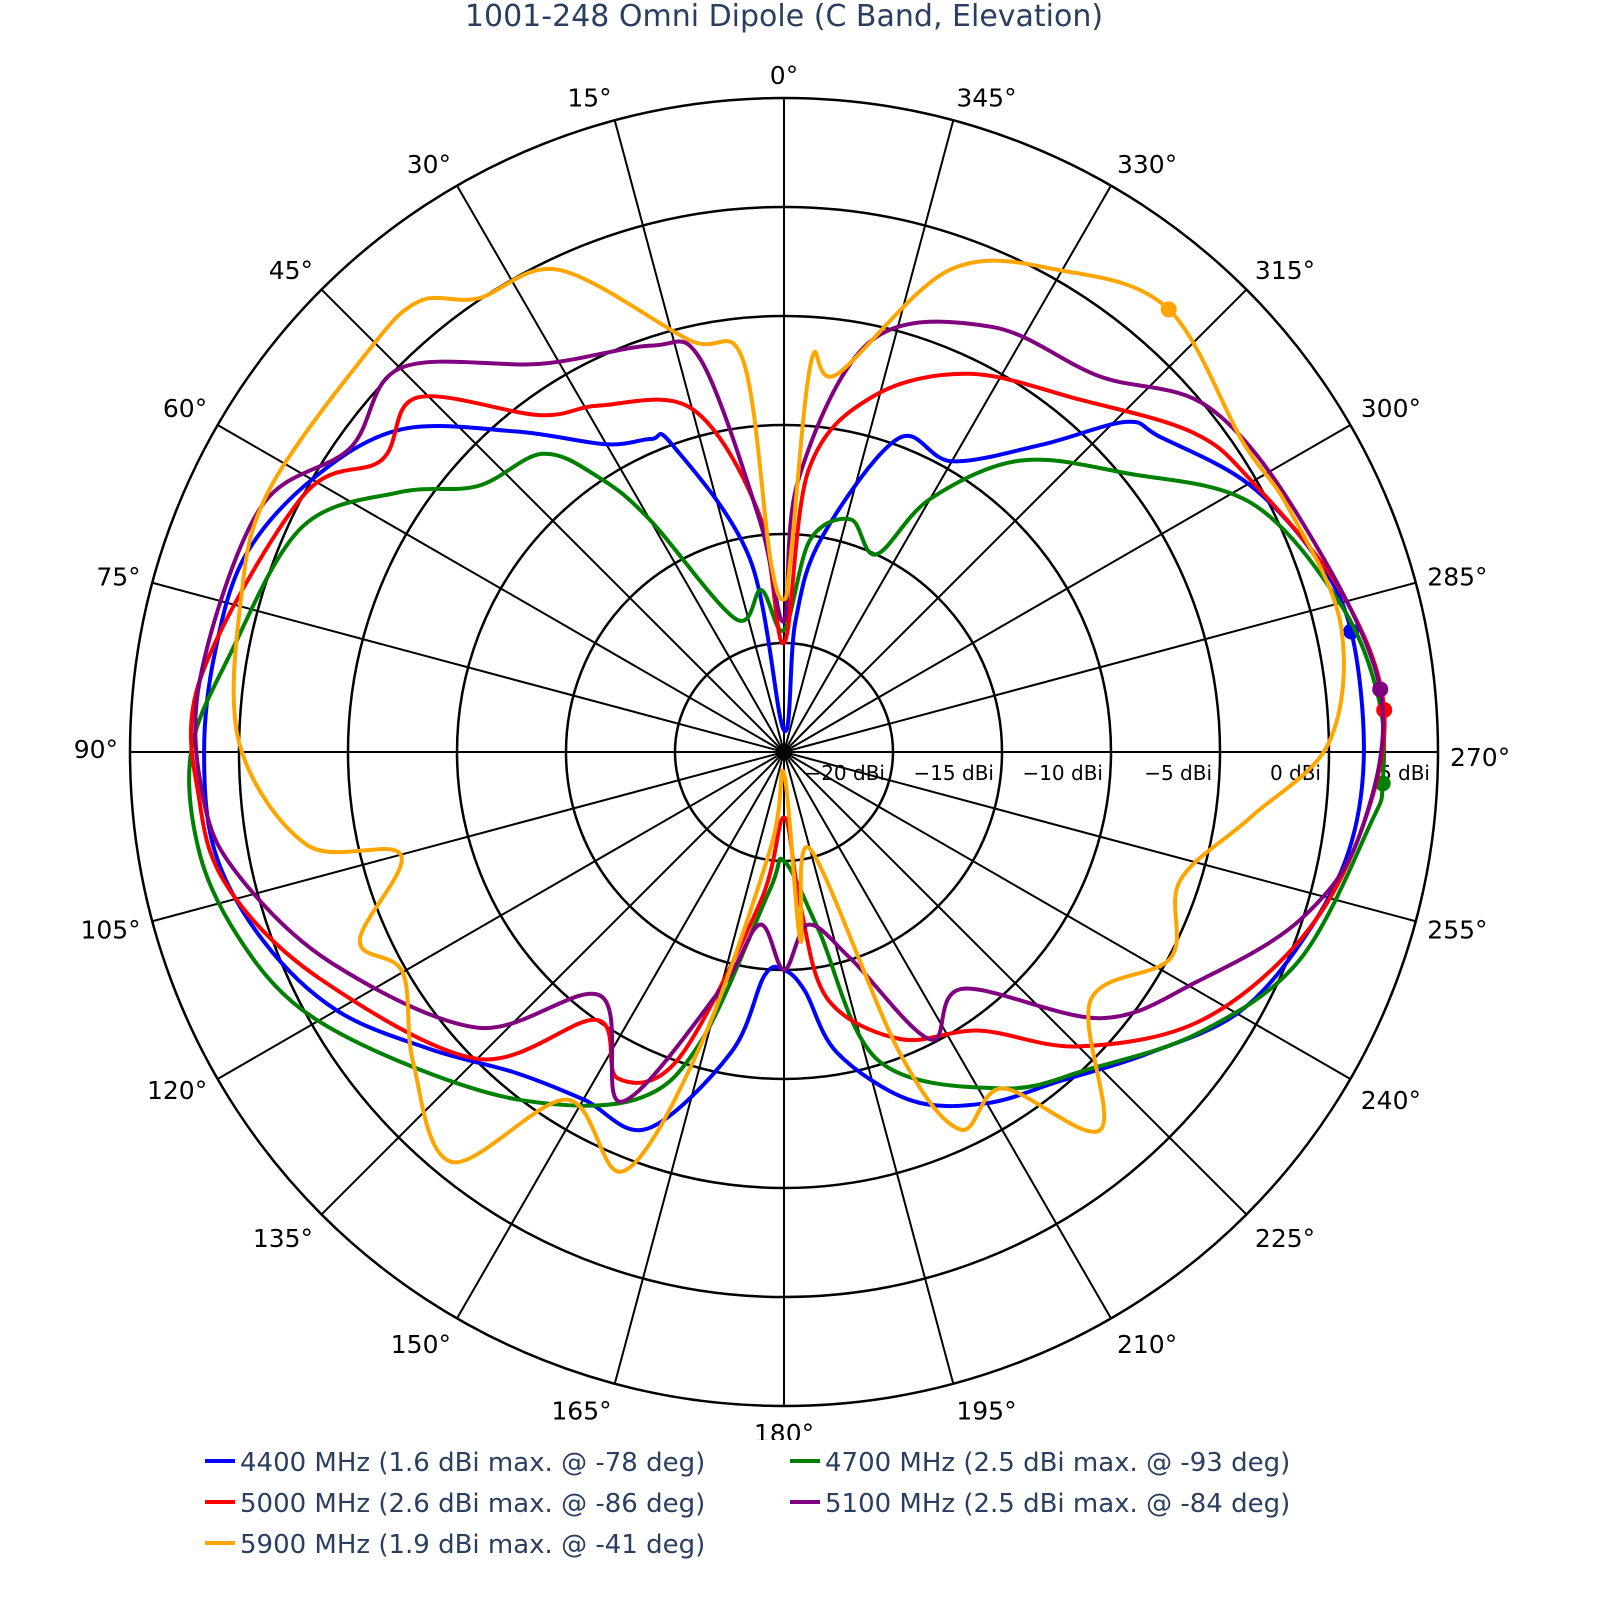 The image size is (1600, 1600). What do you see at coordinates (472, 1463) in the screenshot?
I see `legend-label: 4400 MHz (1.6 dBi max. @ -78 deg)` at bounding box center [472, 1463].